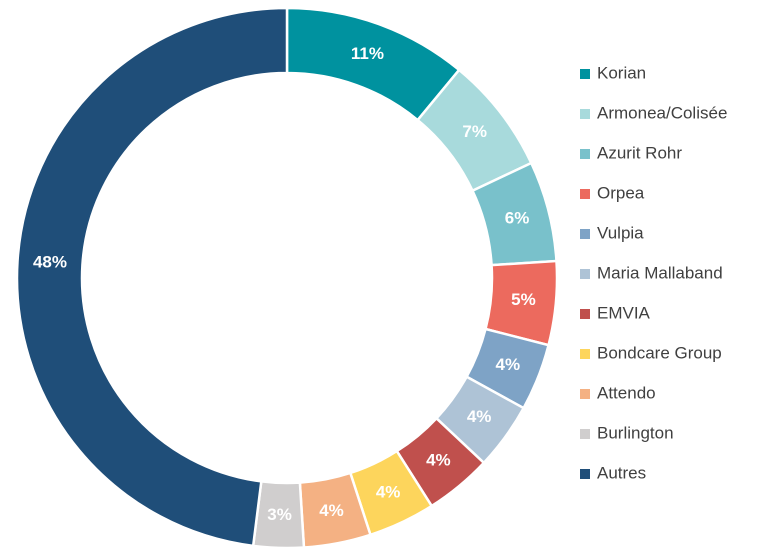 This screenshot has width=769, height=548. Describe the element at coordinates (659, 352) in the screenshot. I see `legend-label: Bondcare Group` at that location.